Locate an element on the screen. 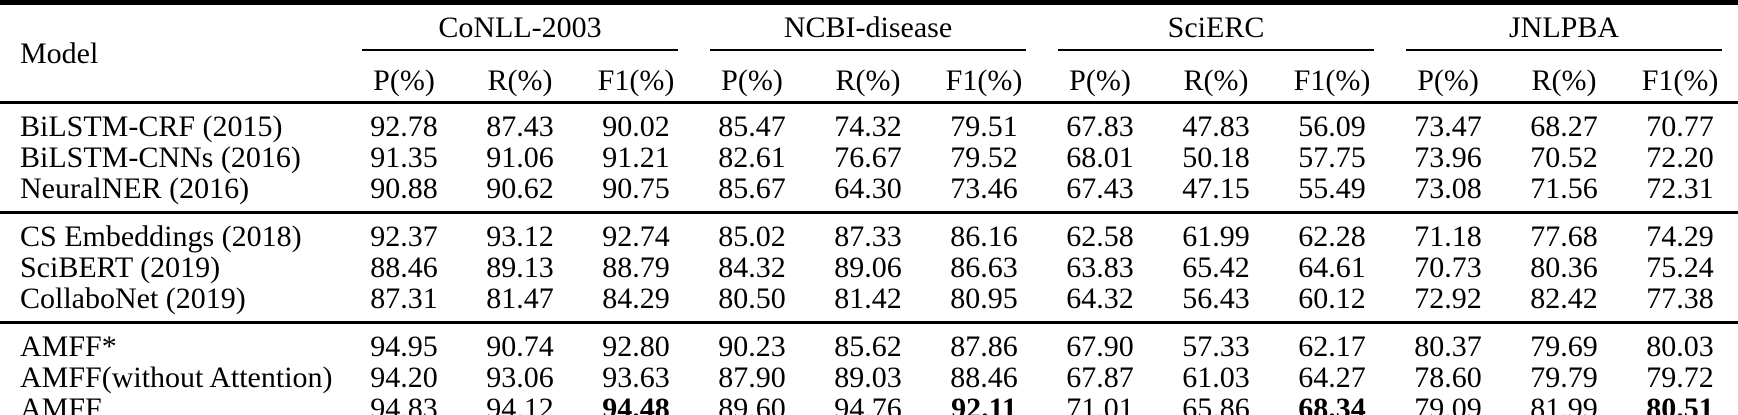  metric-value: 61.99 is located at coordinates (1216, 236).